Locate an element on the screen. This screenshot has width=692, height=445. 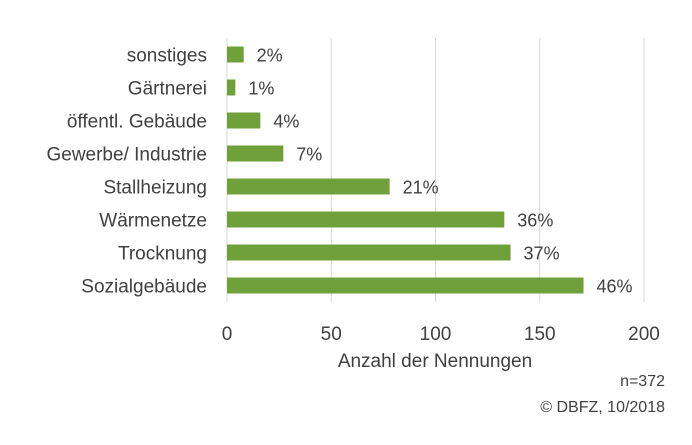
value-label: 21% is located at coordinates (421, 188).